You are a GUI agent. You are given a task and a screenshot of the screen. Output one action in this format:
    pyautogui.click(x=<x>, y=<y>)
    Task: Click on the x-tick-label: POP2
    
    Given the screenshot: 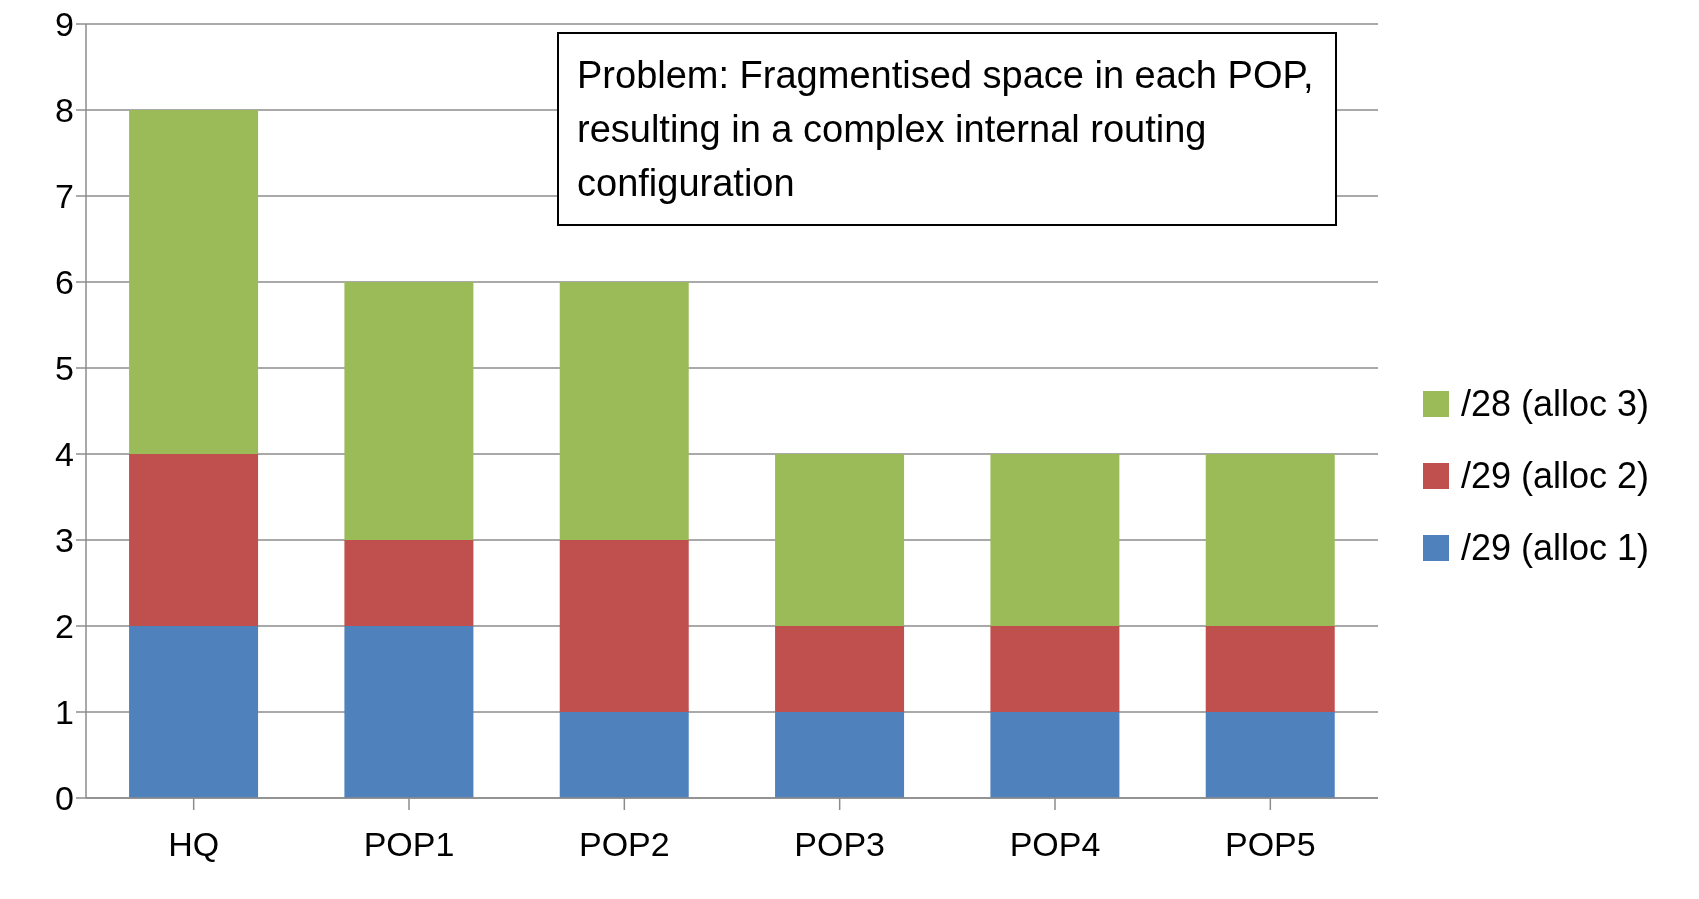 What is the action you would take?
    pyautogui.click(x=624, y=844)
    